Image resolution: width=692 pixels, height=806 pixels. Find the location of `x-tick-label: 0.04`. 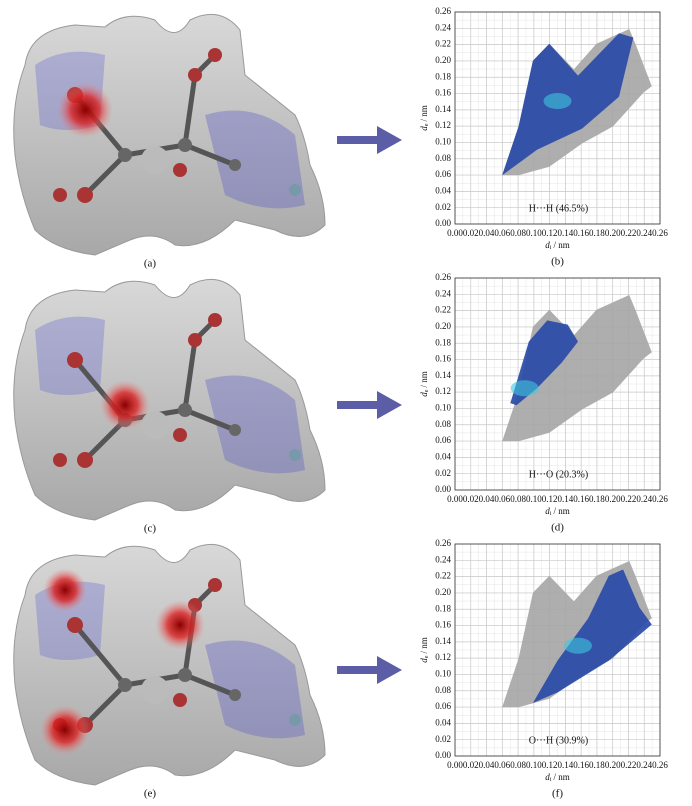

x-tick-label: 0.04 is located at coordinates (487, 765).